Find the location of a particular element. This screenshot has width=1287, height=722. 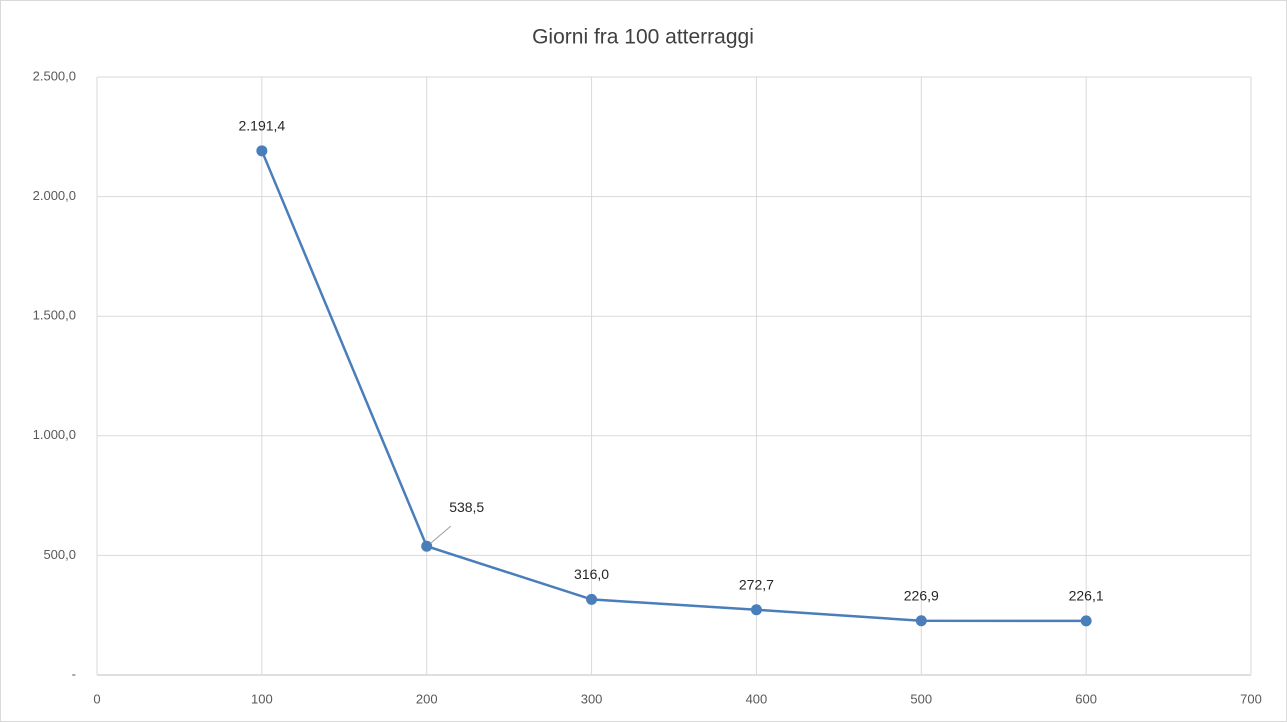

y-tick-label: 2.500,0 is located at coordinates (54, 75).